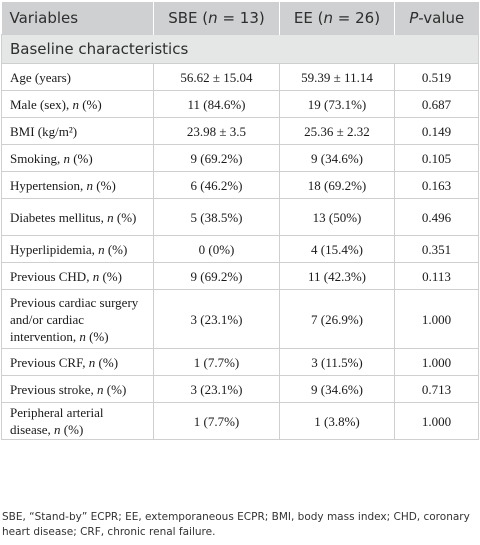 The image size is (480, 545). Describe the element at coordinates (77, 158) in the screenshot. I see `variable-cell: Smoking, n (%)` at that location.